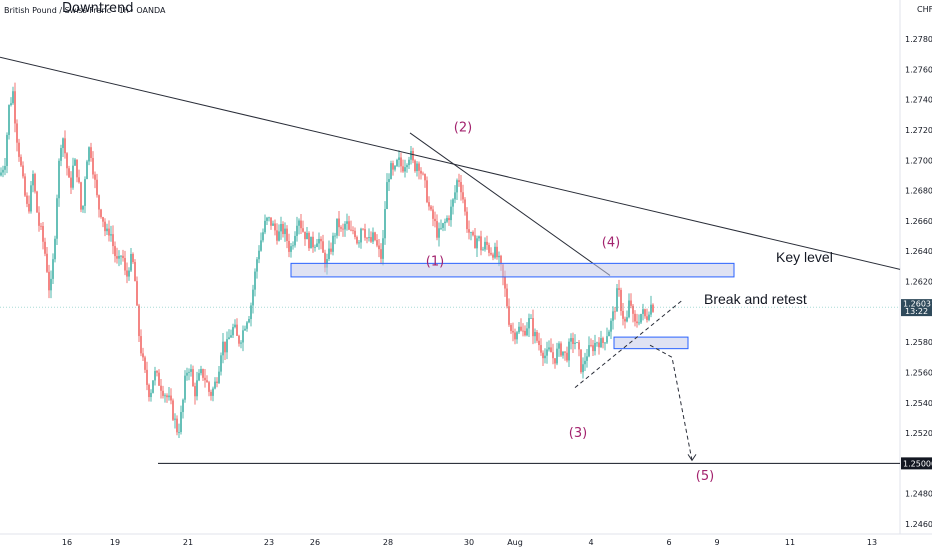 This screenshot has height=550, width=932. What do you see at coordinates (315, 542) in the screenshot?
I see `x-tick-label: 26` at bounding box center [315, 542].